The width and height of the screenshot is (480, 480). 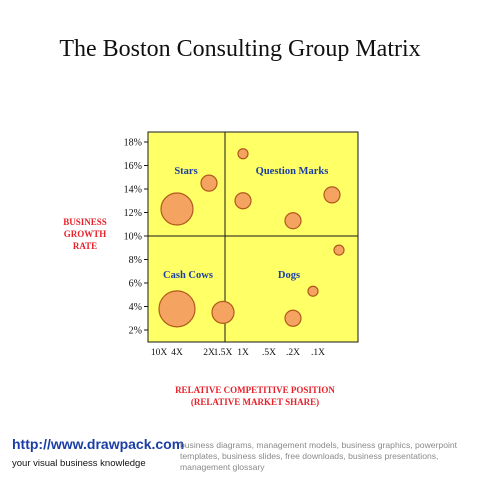 I want to click on footer-tagline: your visual business knowledge, so click(x=79, y=463).